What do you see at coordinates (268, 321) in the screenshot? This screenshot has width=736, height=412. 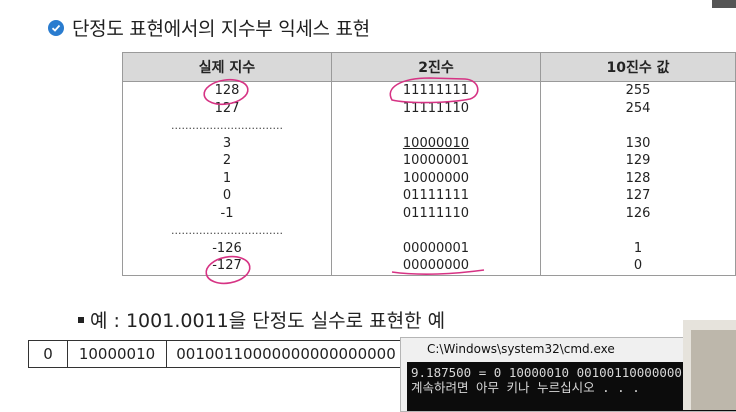 I see `example-label: 예 : 1001.0011을 단정도 실수로 표현한 예` at bounding box center [268, 321].